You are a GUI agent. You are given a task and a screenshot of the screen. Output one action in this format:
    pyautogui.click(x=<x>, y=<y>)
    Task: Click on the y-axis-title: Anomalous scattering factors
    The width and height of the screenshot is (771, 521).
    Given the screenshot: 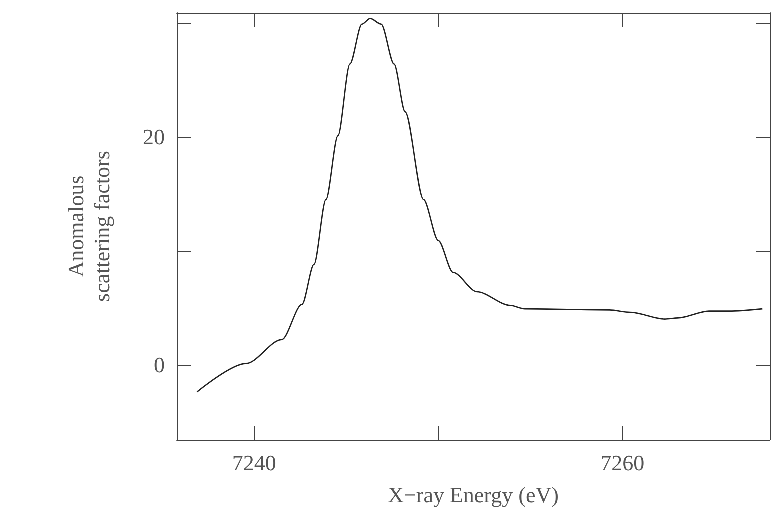 What is the action you would take?
    pyautogui.click(x=89, y=226)
    